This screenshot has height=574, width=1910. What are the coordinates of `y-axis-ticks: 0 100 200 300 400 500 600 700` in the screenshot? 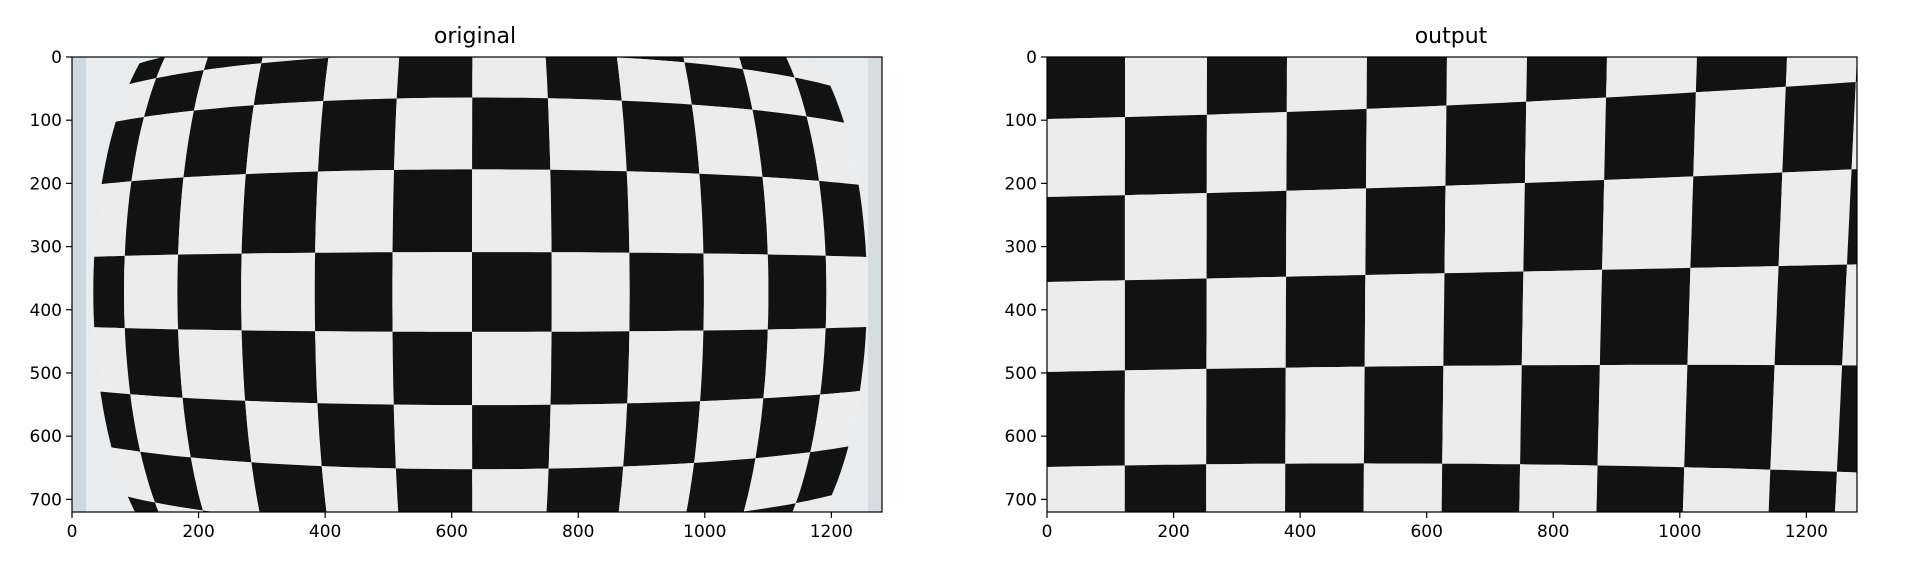 It's located at (1026, 279).